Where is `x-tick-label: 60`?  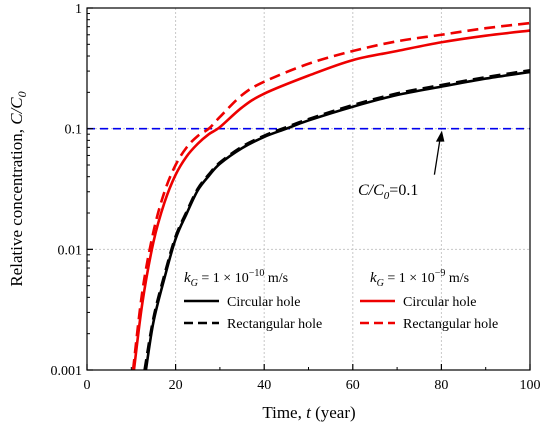 x-tick-label: 60 is located at coordinates (353, 385).